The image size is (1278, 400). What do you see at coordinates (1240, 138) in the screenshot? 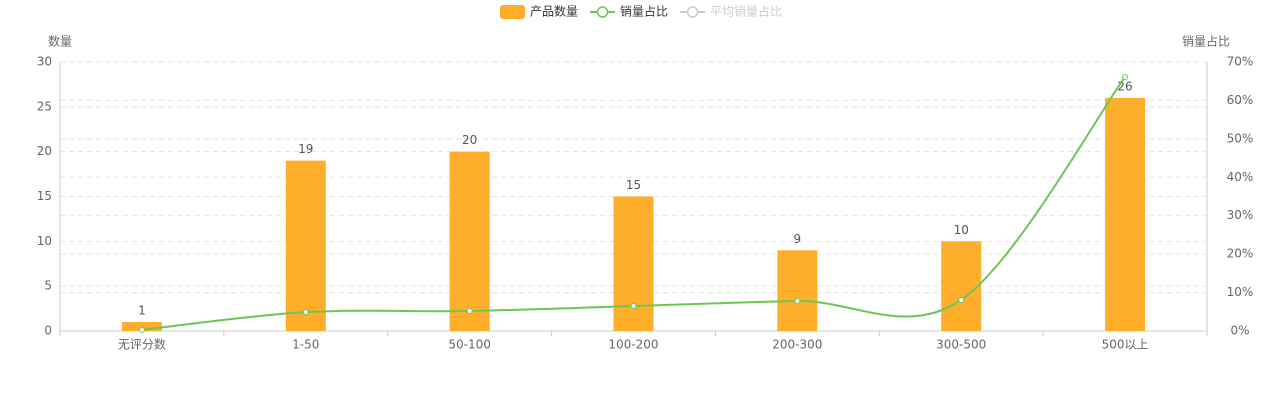
I see `y2-tick-label: 50%` at bounding box center [1240, 138].